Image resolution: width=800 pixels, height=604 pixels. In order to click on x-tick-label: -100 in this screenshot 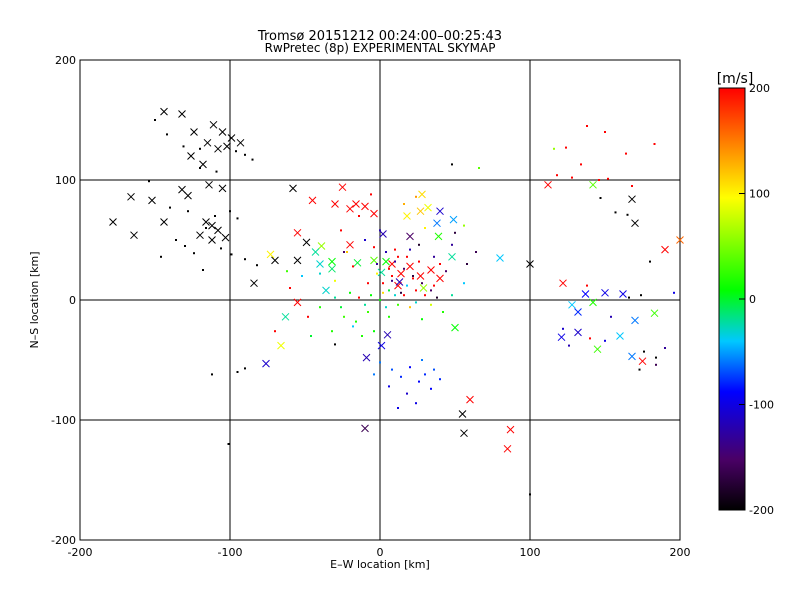, I will do `click(230, 552)`.